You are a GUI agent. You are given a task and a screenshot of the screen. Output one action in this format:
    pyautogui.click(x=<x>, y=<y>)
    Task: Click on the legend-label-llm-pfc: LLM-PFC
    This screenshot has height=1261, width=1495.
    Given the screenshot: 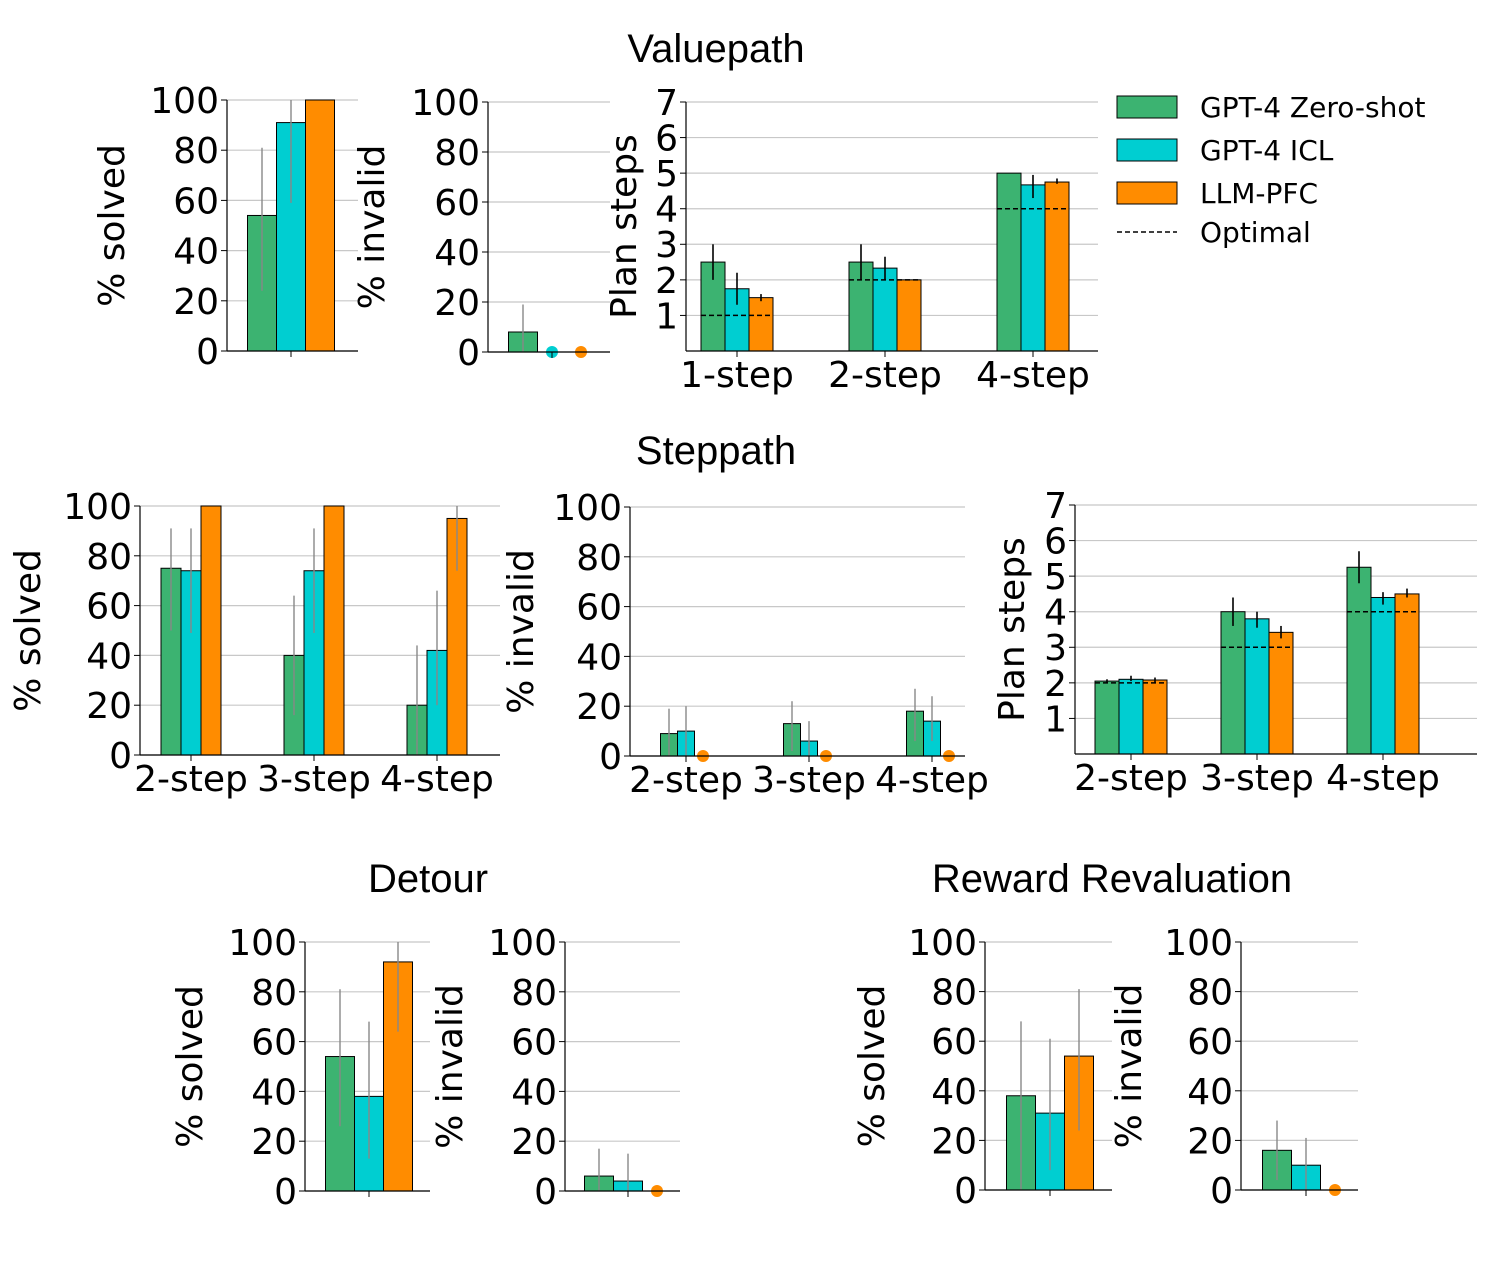 What is the action you would take?
    pyautogui.click(x=1259, y=193)
    